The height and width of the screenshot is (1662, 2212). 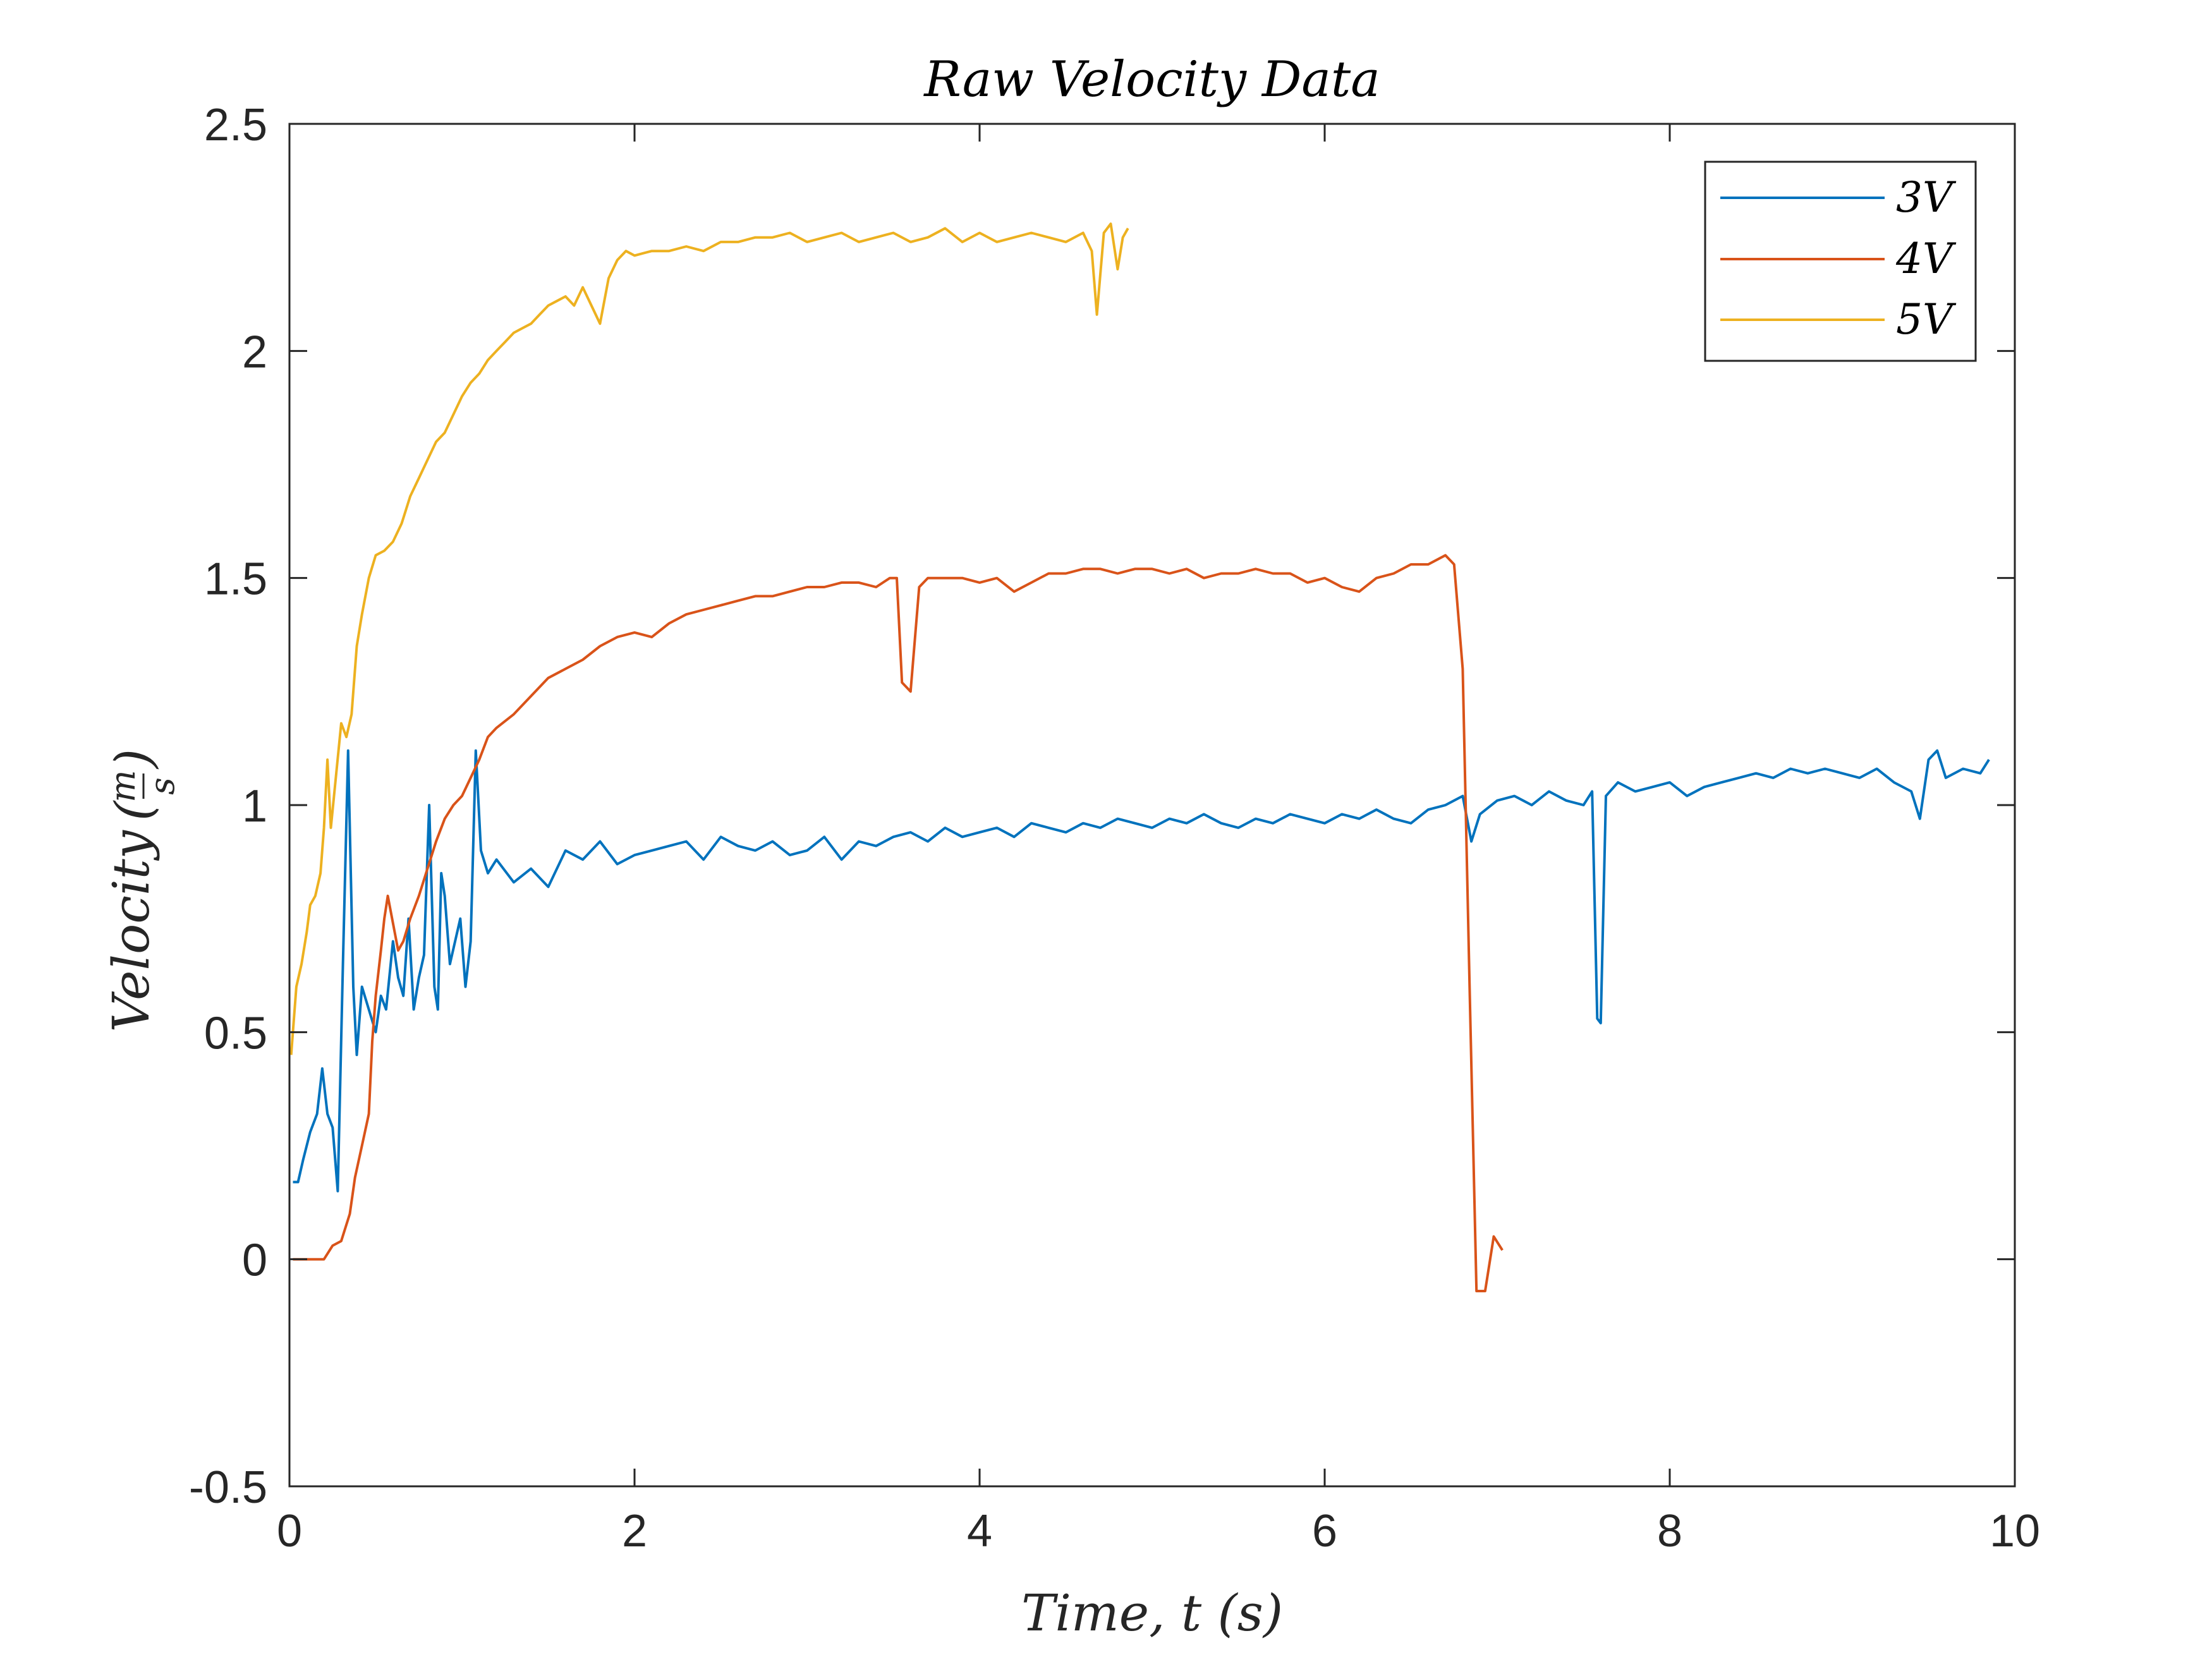 I want to click on y-axis-label: Velocity ( m s ), so click(x=142, y=890).